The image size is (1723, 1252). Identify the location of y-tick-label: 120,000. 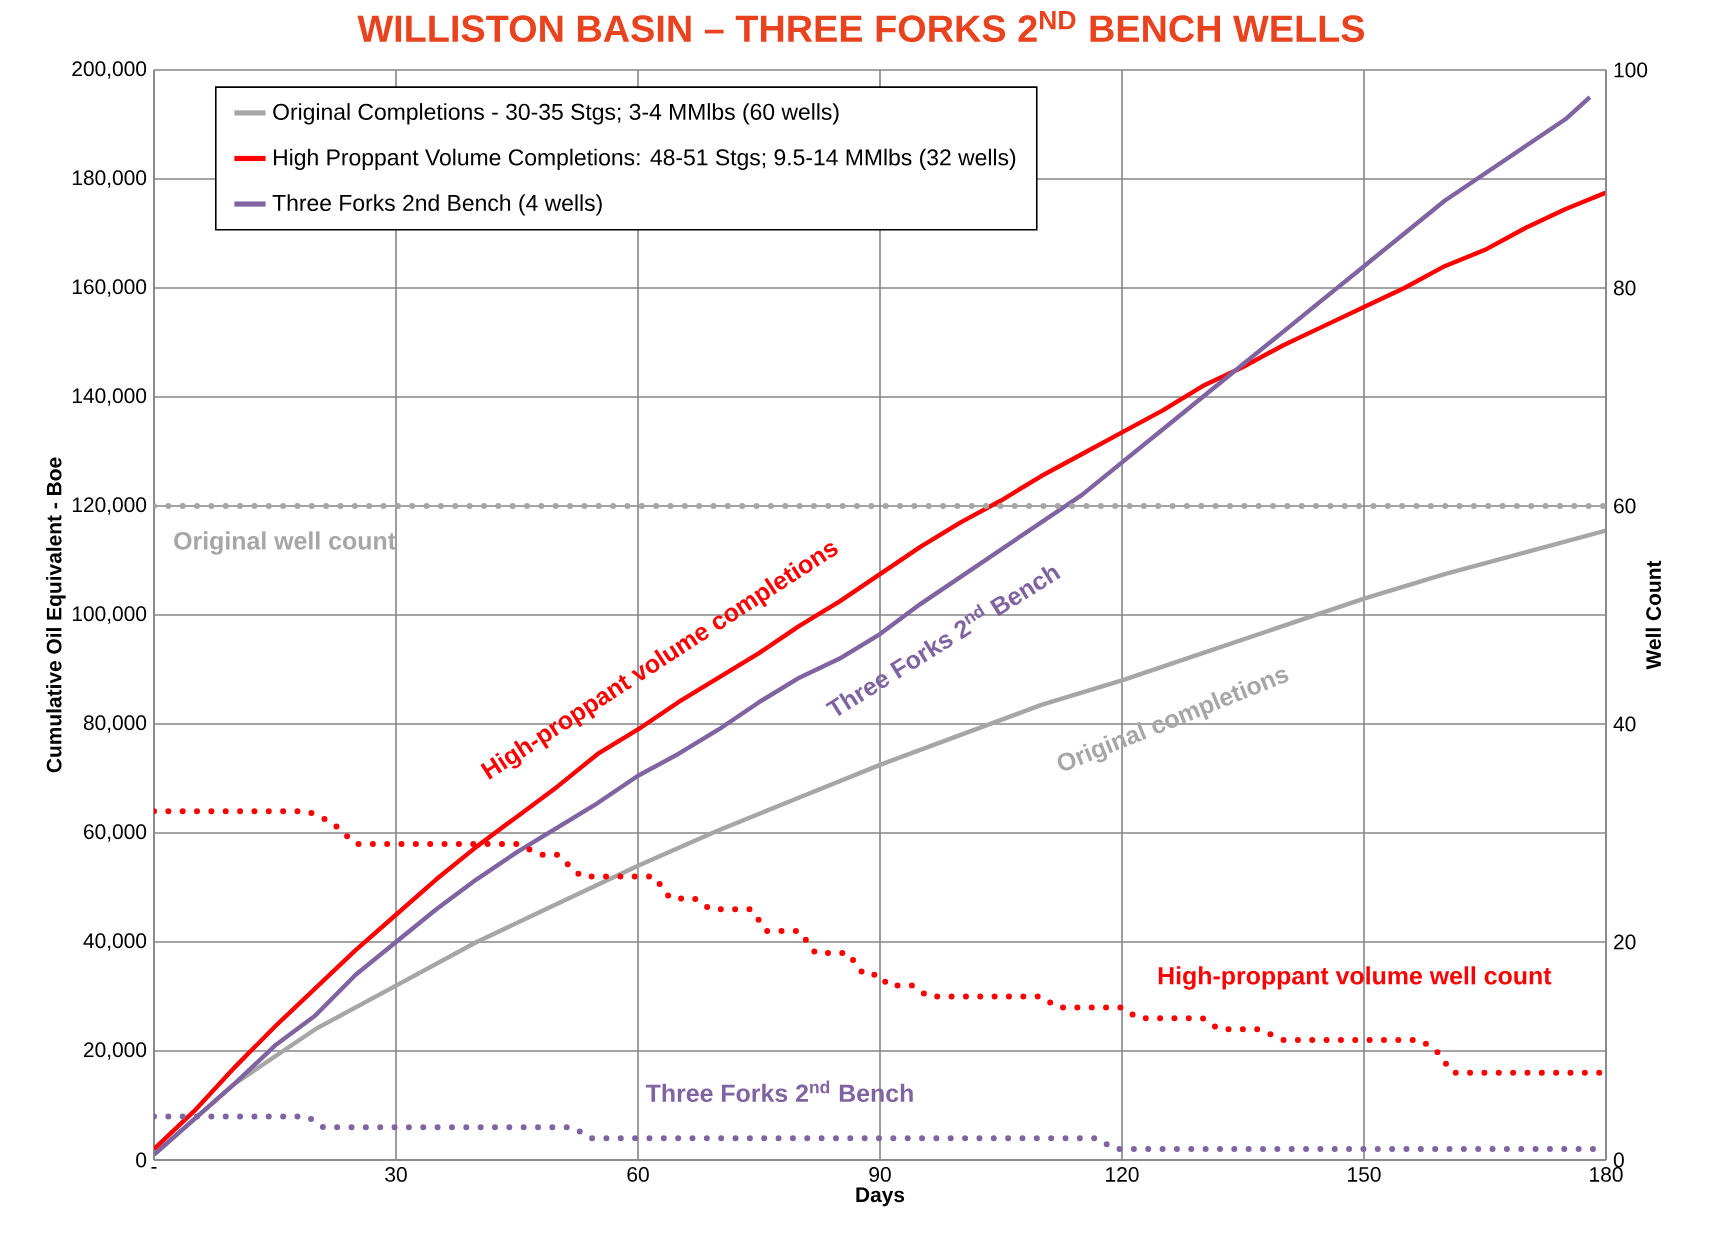
(109, 506).